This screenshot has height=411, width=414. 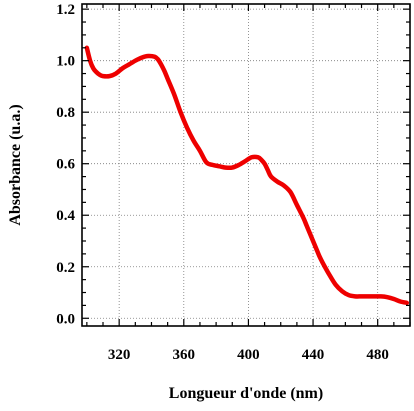 What do you see at coordinates (377, 355) in the screenshot?
I see `x-tick-label: 480` at bounding box center [377, 355].